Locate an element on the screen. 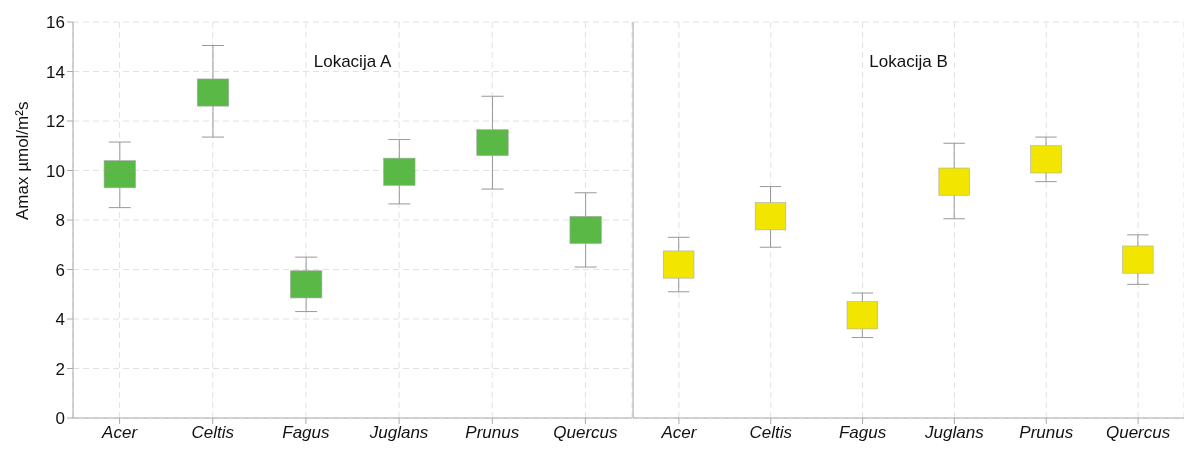  y-tick-label: 2 is located at coordinates (60, 369).